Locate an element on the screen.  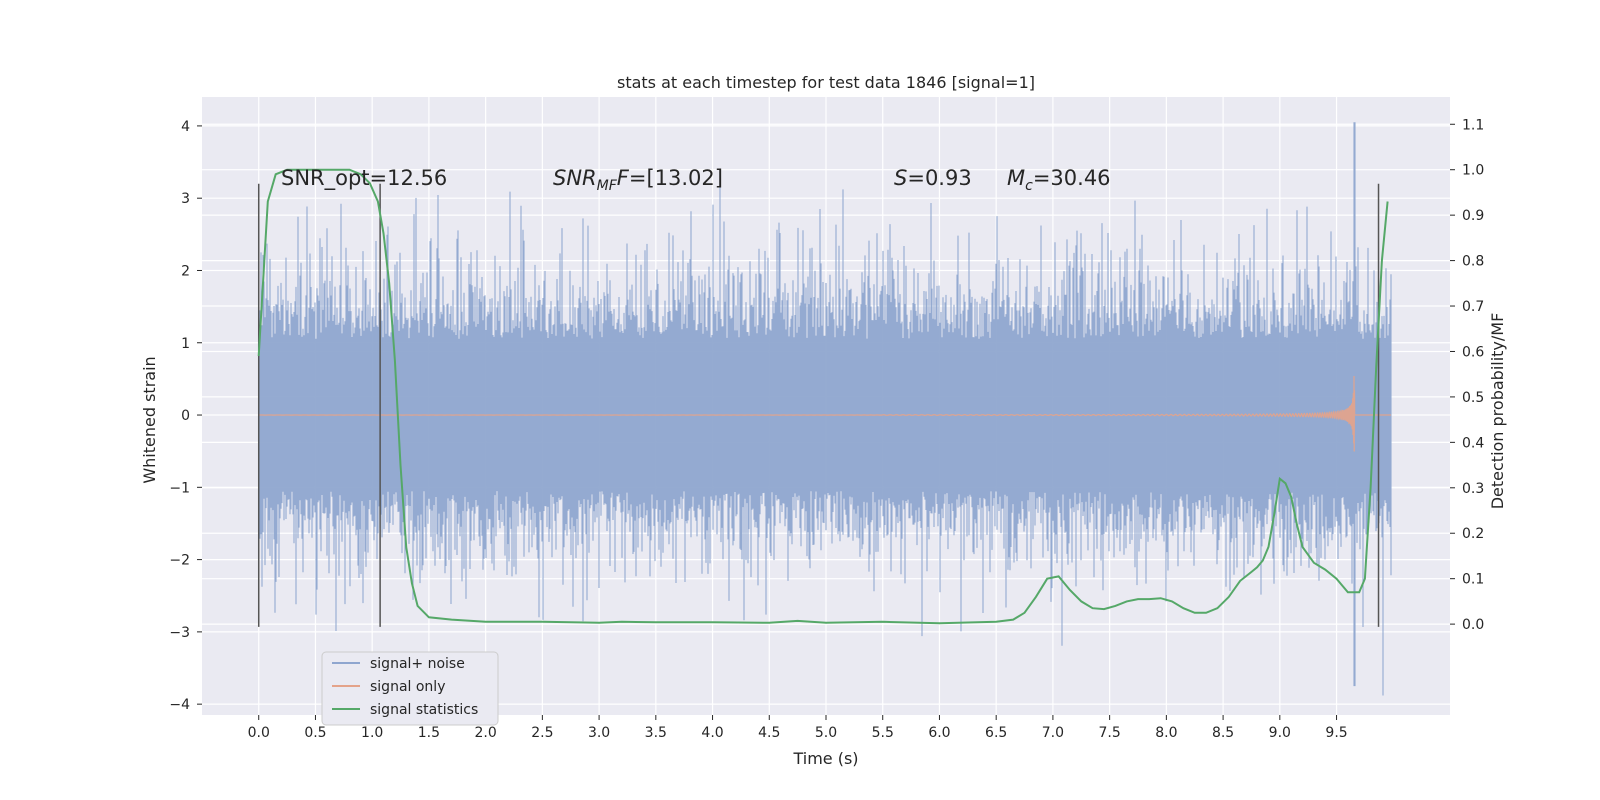
x-tick-label: 5.5 is located at coordinates (883, 733).